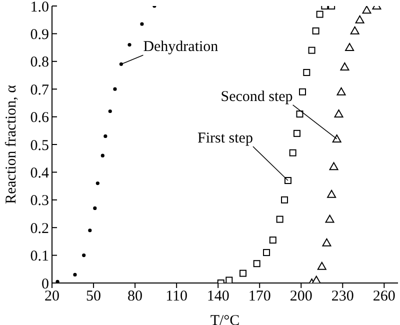  I want to click on x-tick-label: 260, so click(384, 296).